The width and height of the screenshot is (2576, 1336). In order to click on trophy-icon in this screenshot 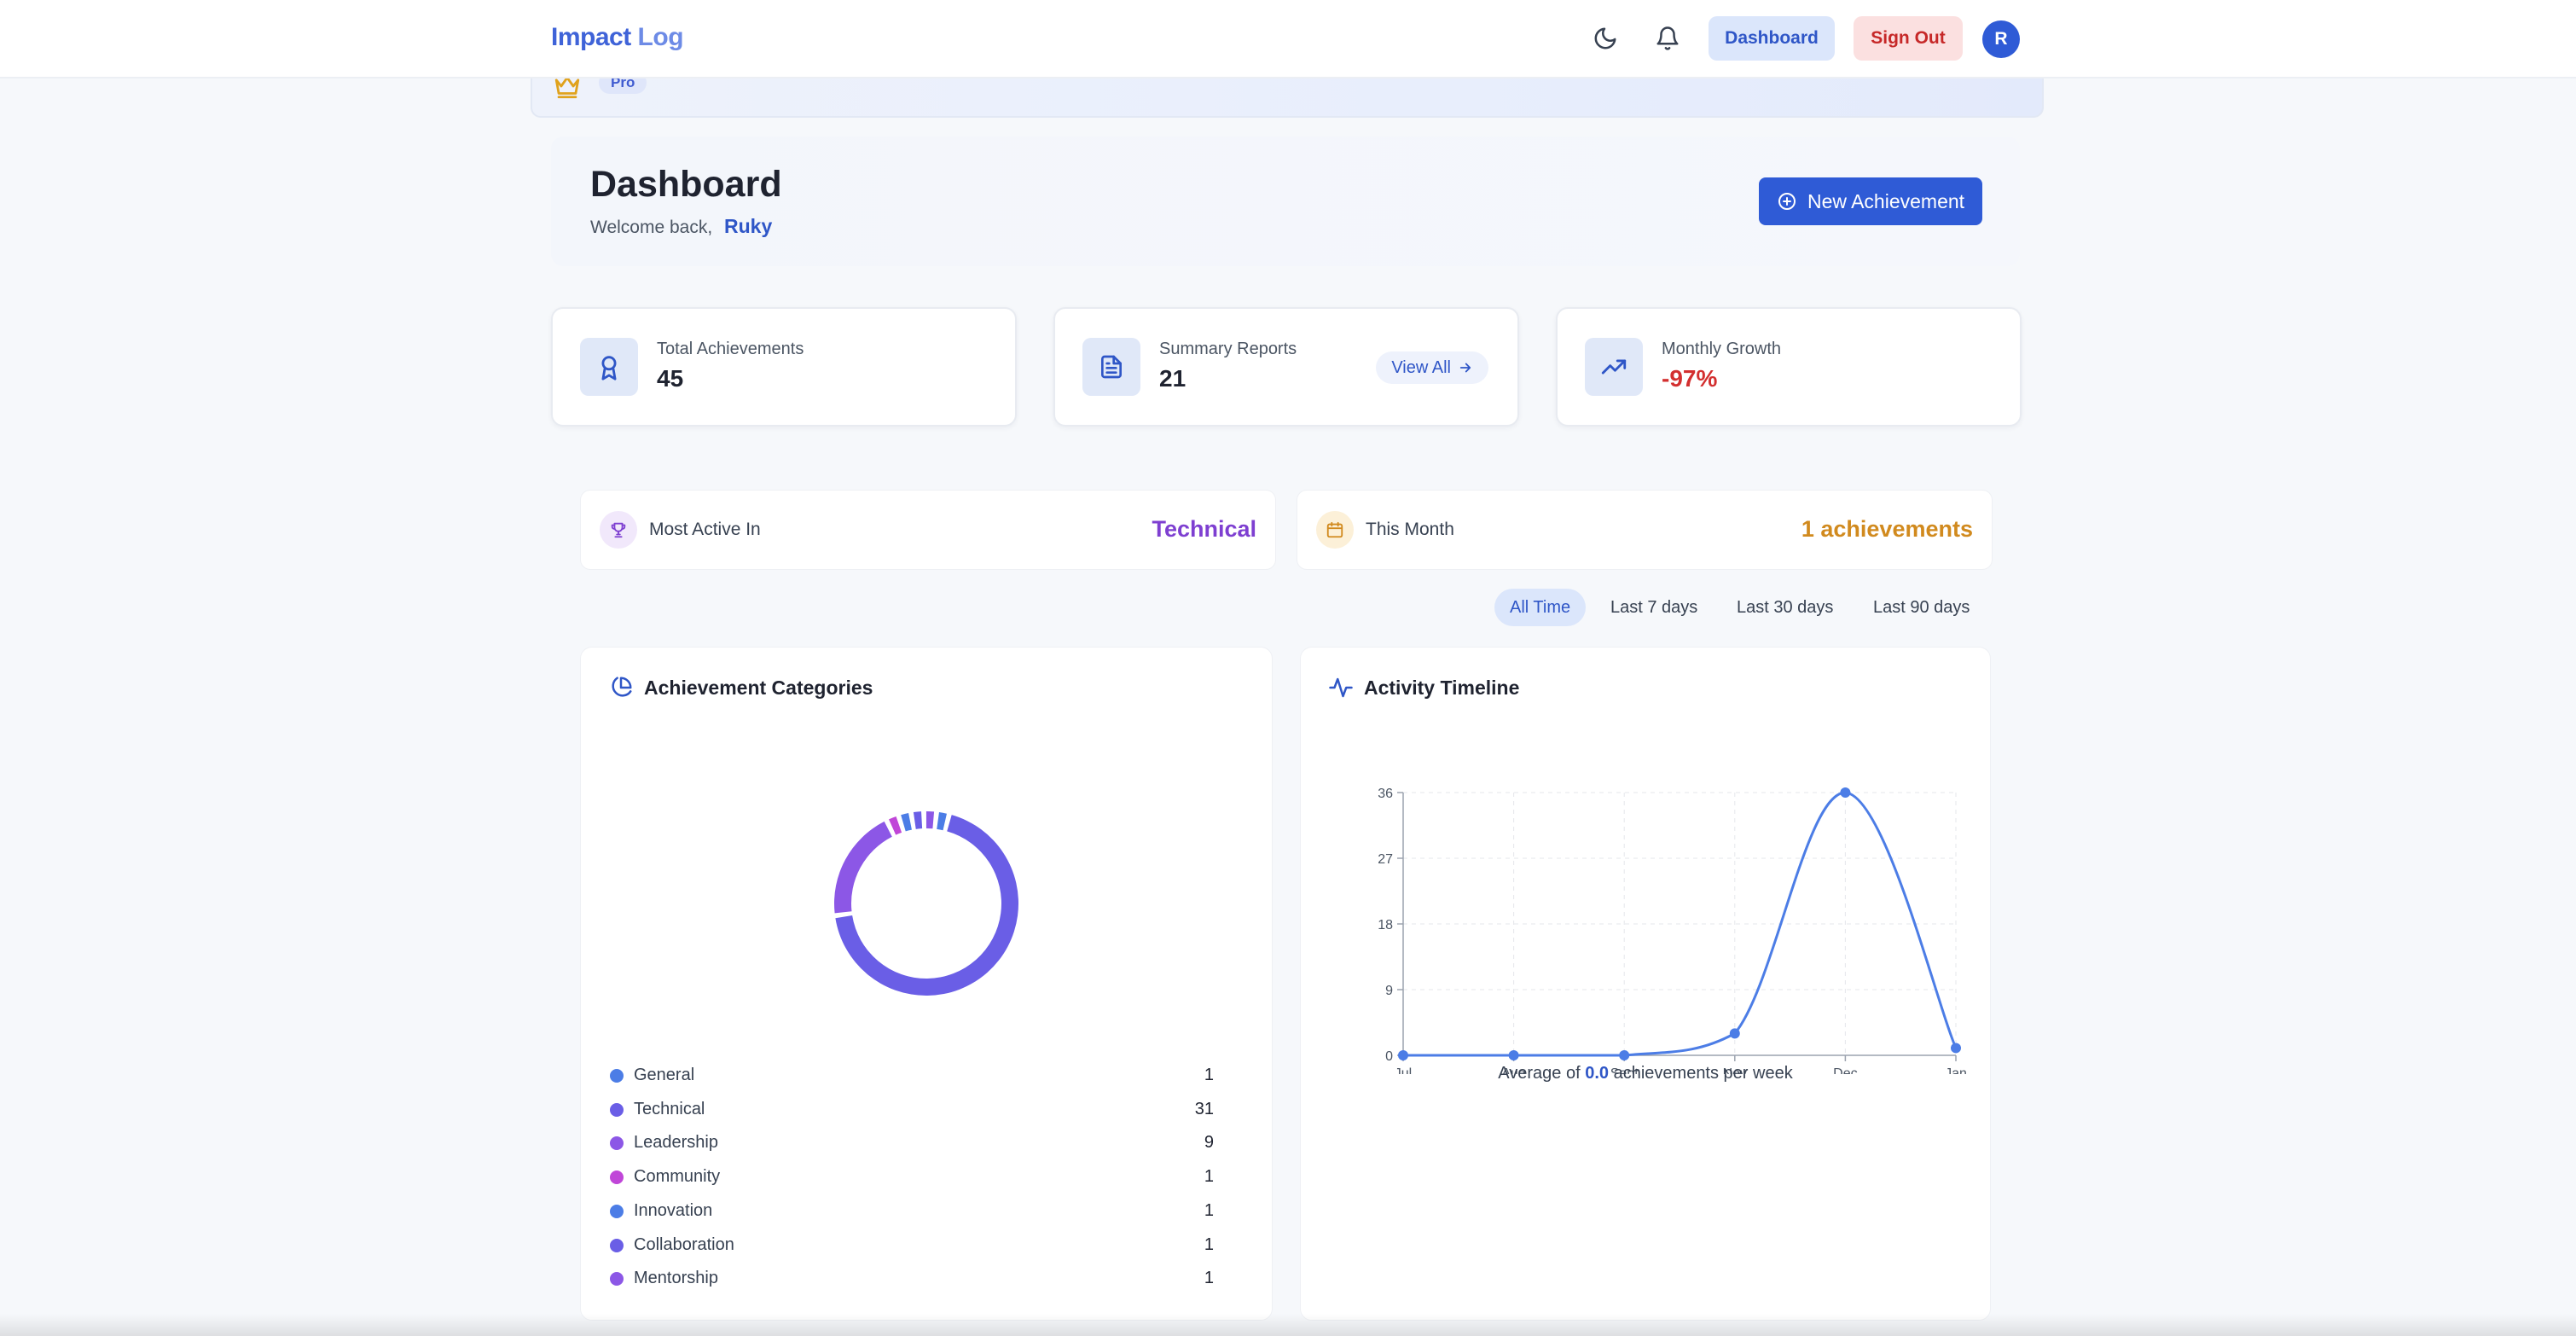, I will do `click(618, 530)`.